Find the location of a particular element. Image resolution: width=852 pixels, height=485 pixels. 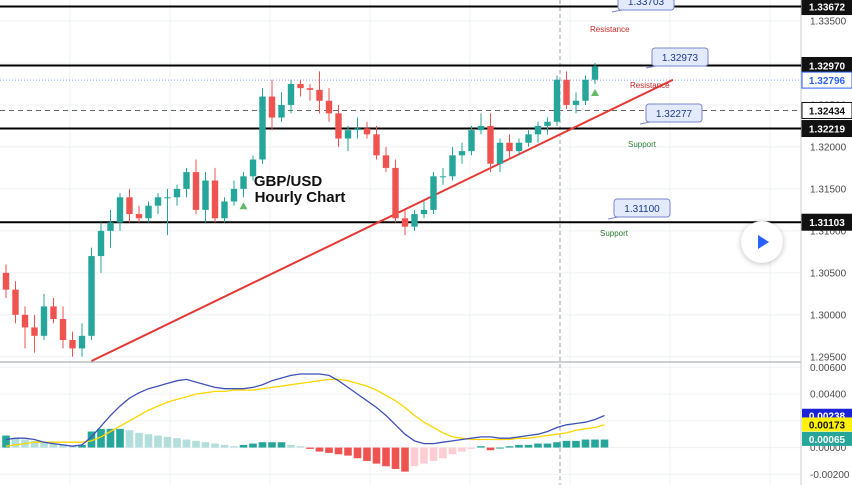

callout-label: 1.33703 is located at coordinates (646, 4).